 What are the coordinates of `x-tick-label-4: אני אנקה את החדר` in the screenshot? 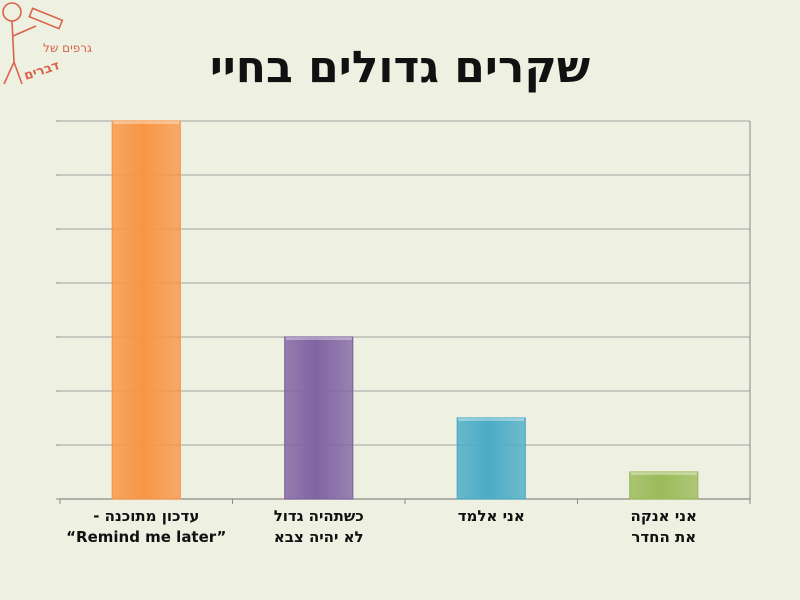 It's located at (664, 527).